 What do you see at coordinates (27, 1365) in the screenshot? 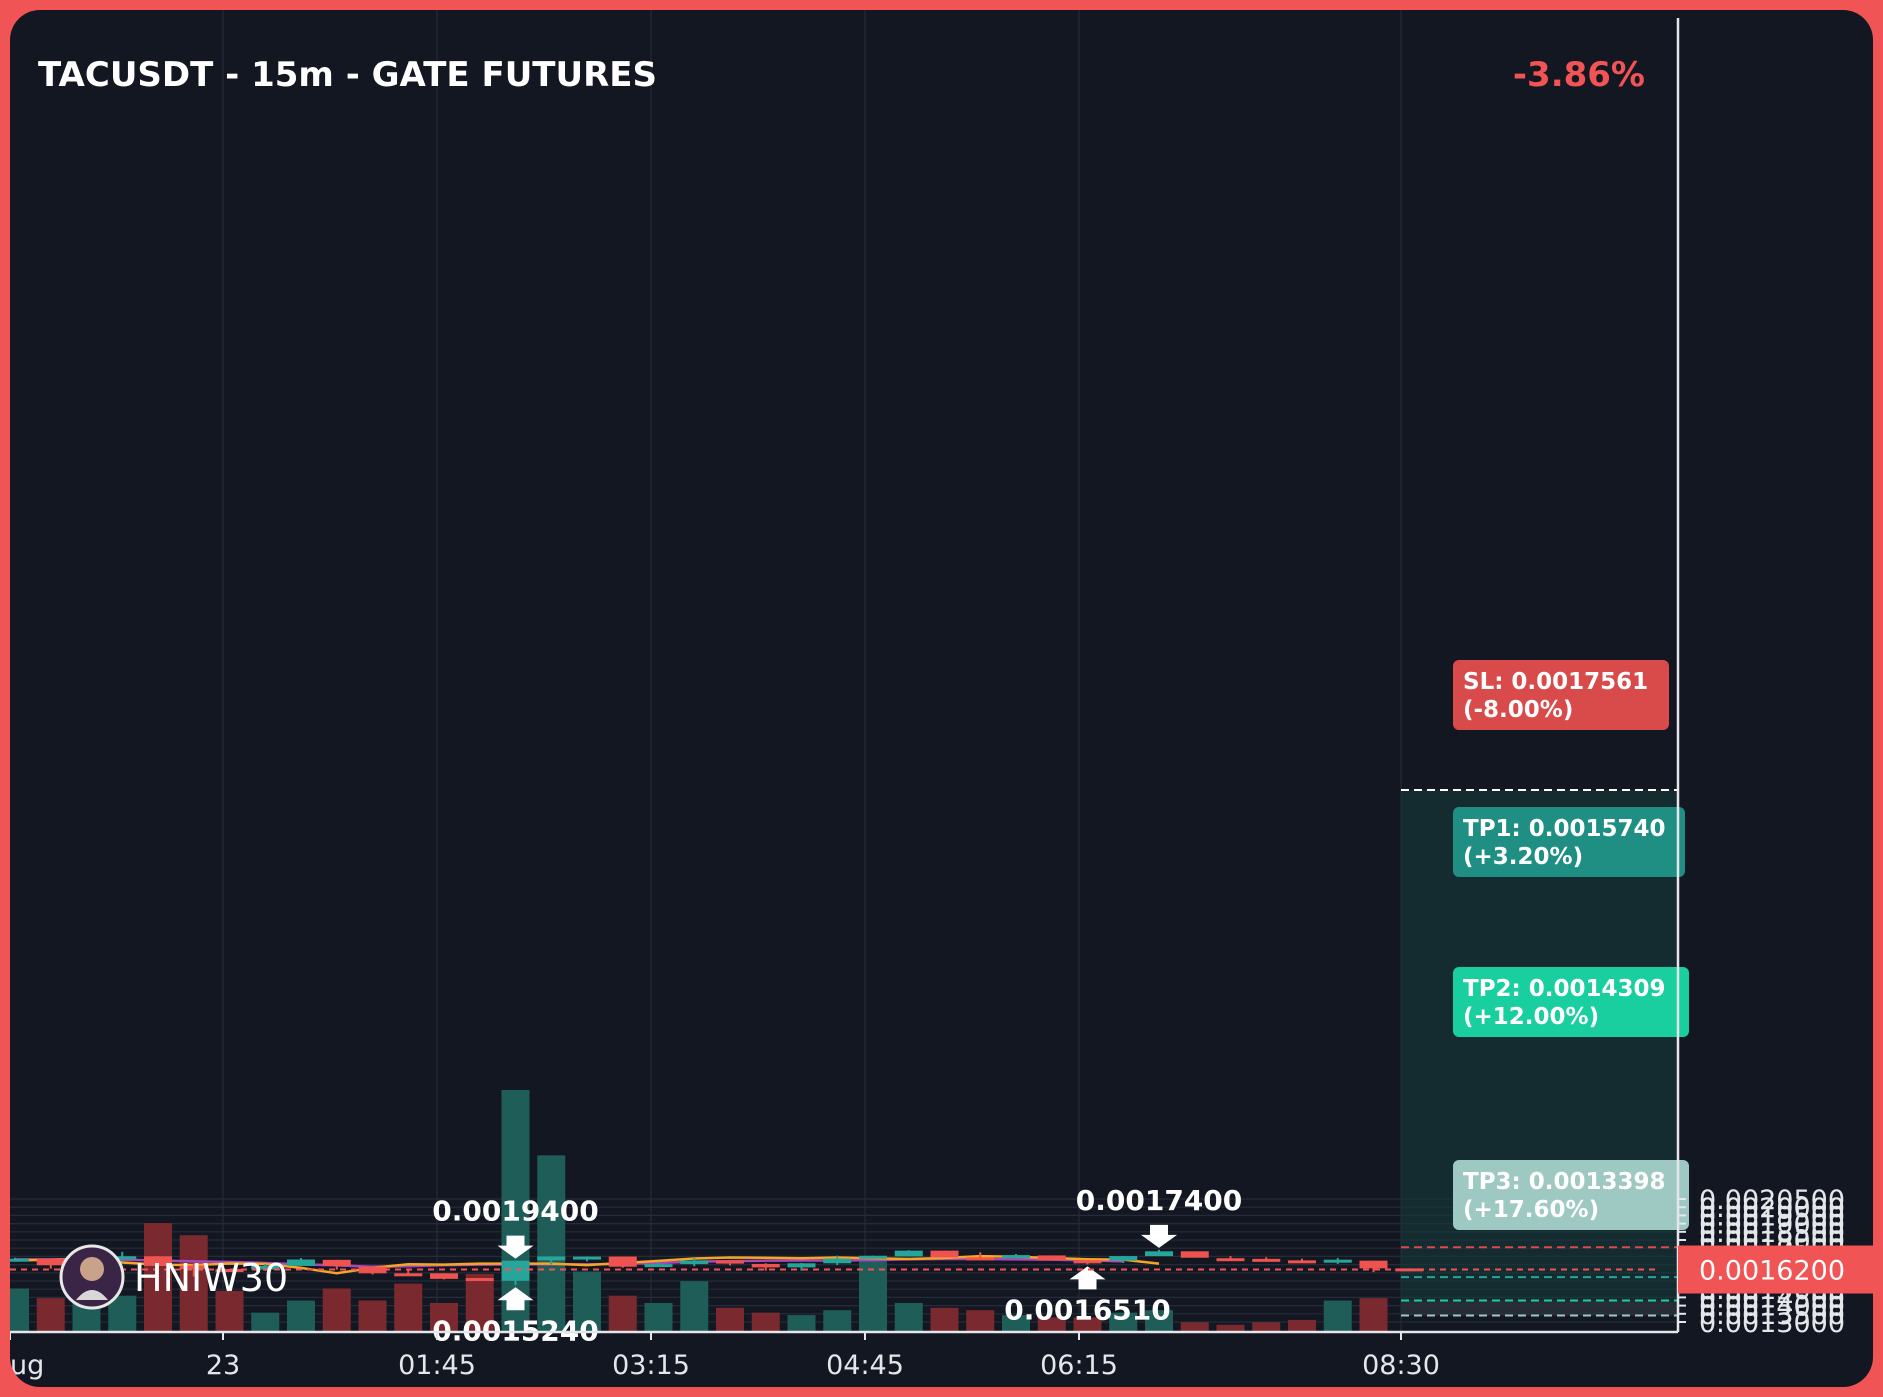
I see `x-tick-label: ug` at bounding box center [27, 1365].